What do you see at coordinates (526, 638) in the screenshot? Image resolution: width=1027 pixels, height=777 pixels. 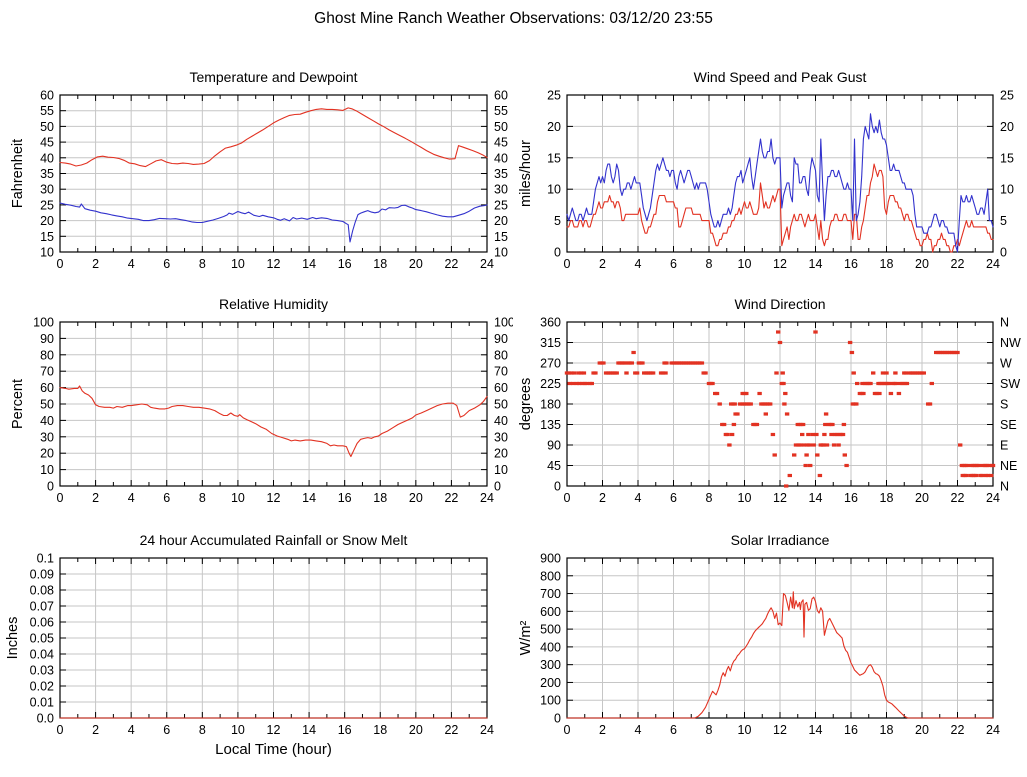 I see `y-axis-label: W/m²` at bounding box center [526, 638].